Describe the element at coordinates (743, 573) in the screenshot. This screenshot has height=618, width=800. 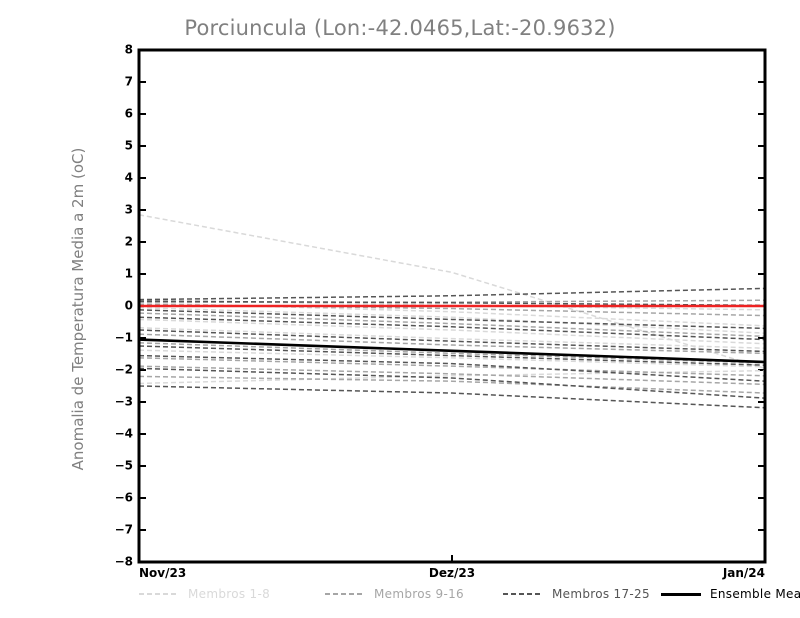
I see `x-tick-label: Jan/24` at that location.